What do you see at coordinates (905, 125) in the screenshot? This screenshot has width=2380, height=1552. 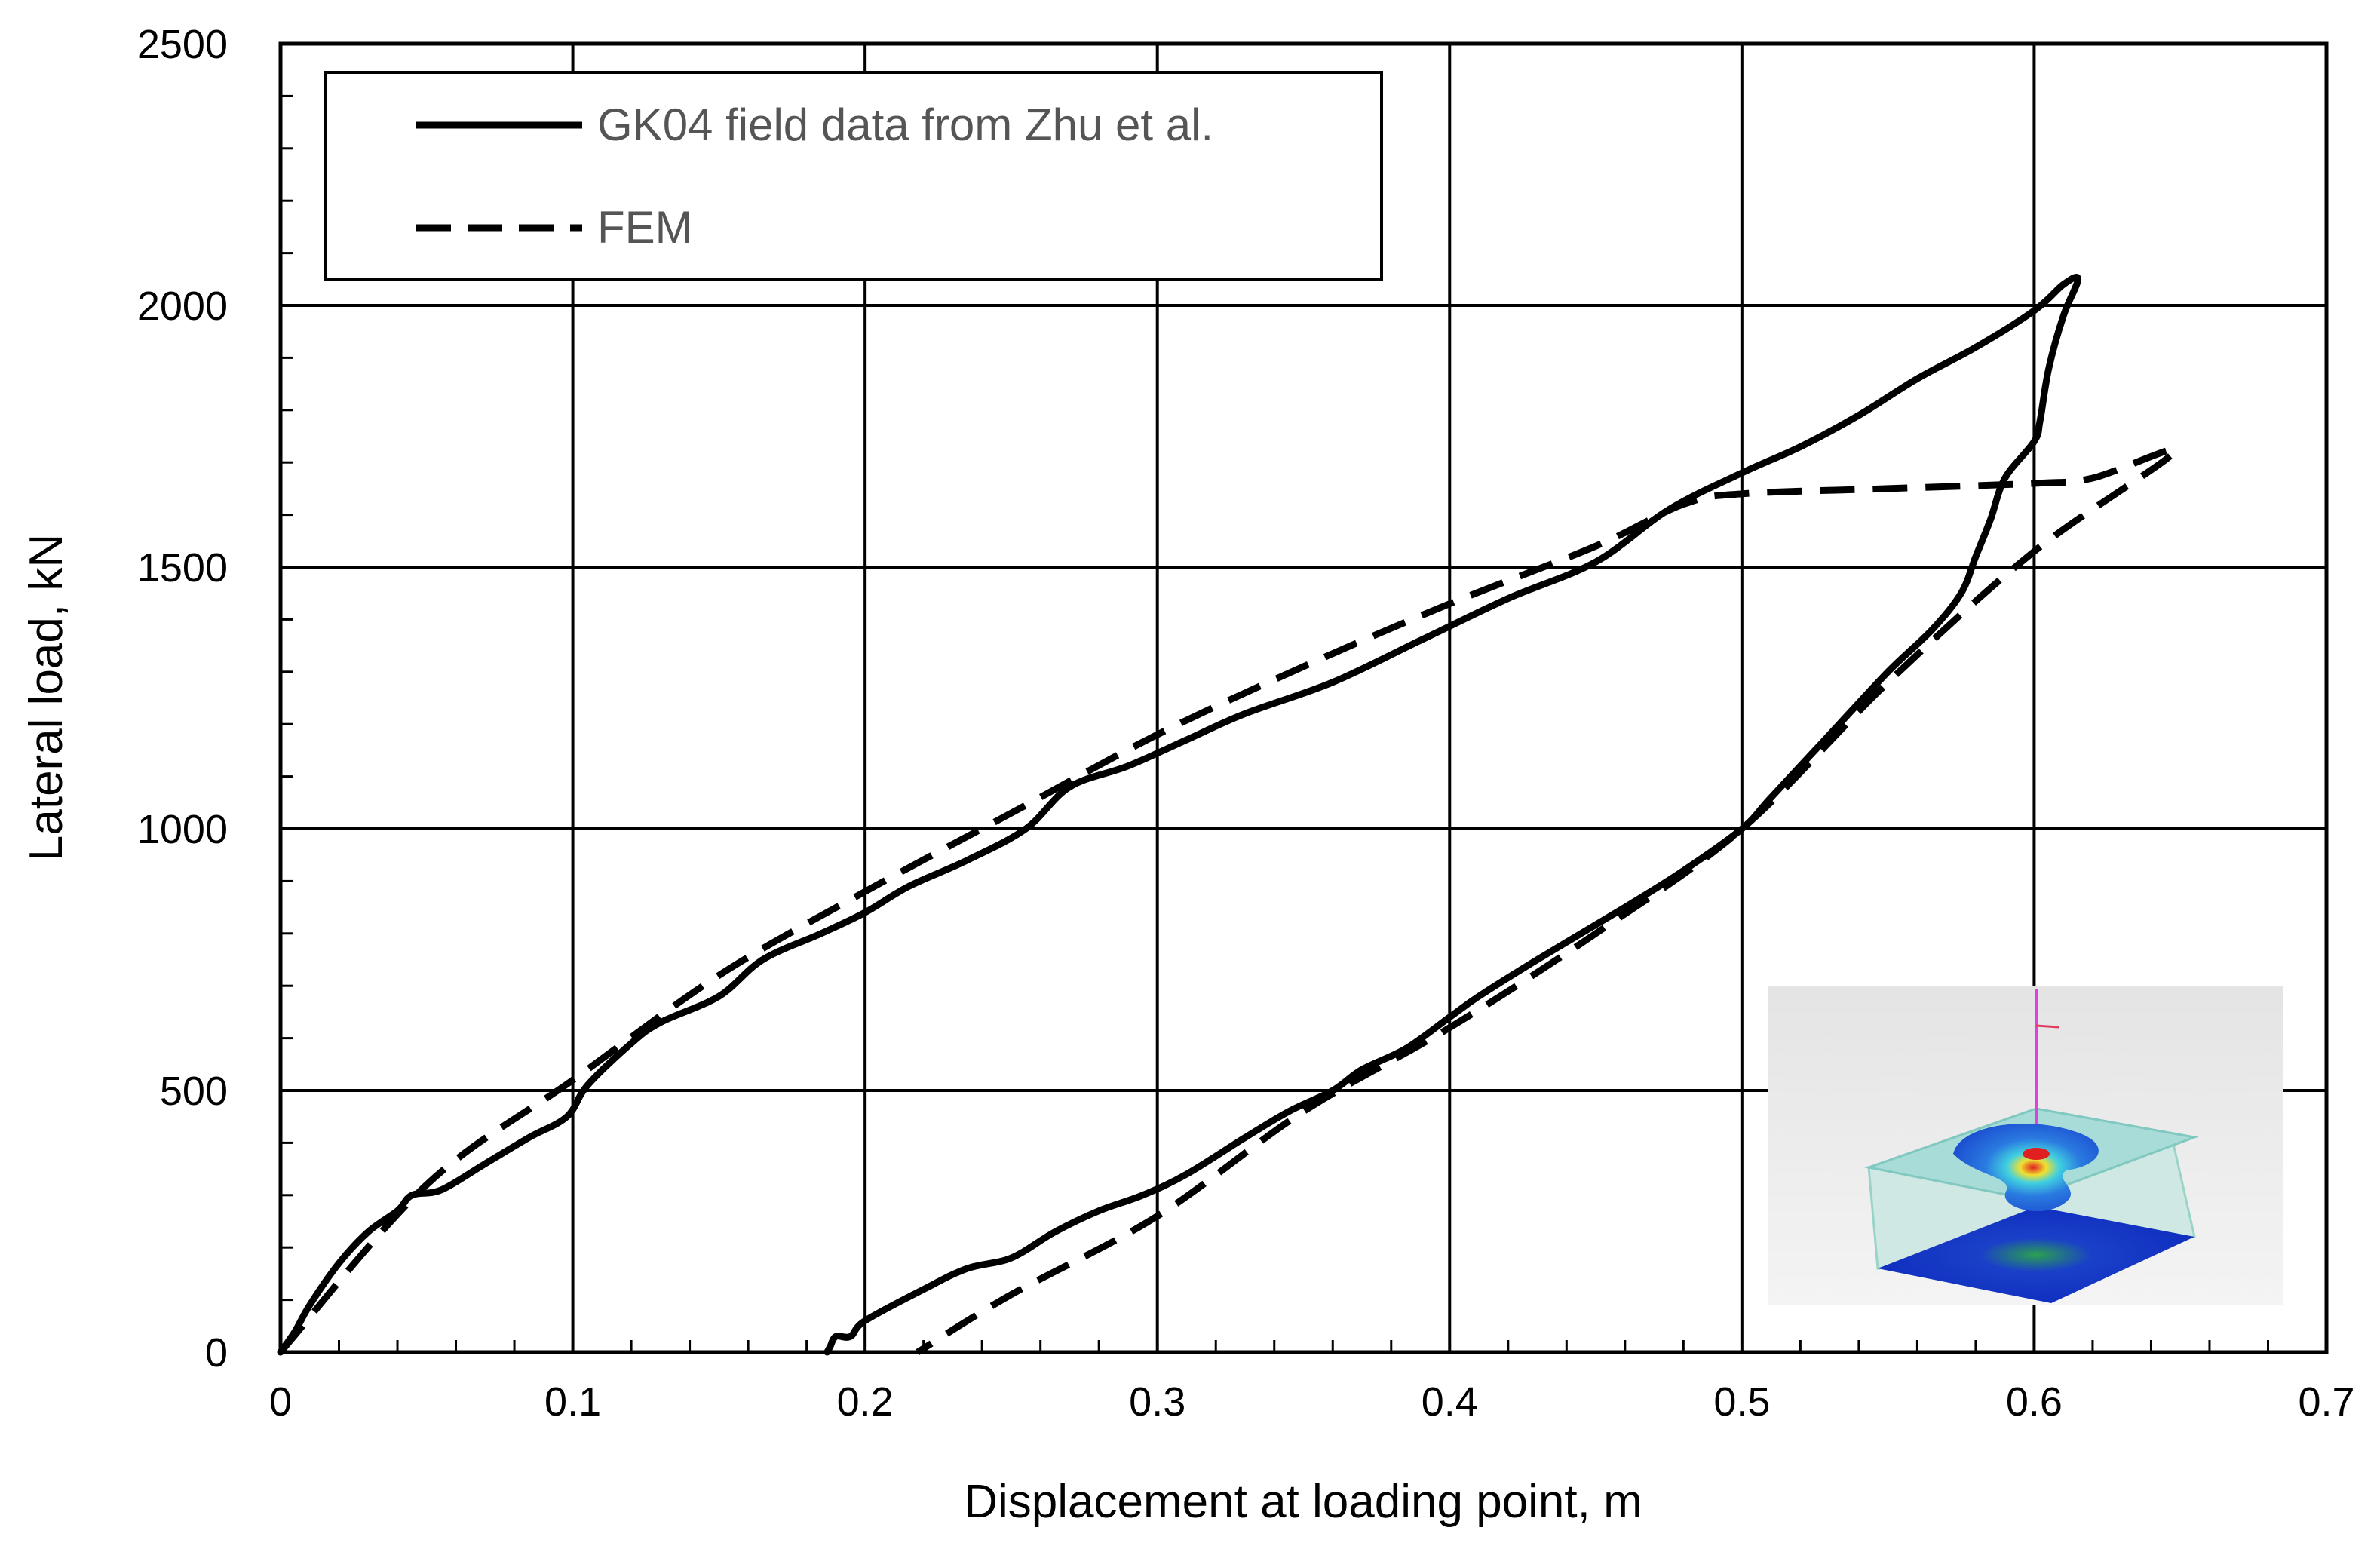 I see `legend-label-field-data: GK04 field data from Zhu et al.` at bounding box center [905, 125].